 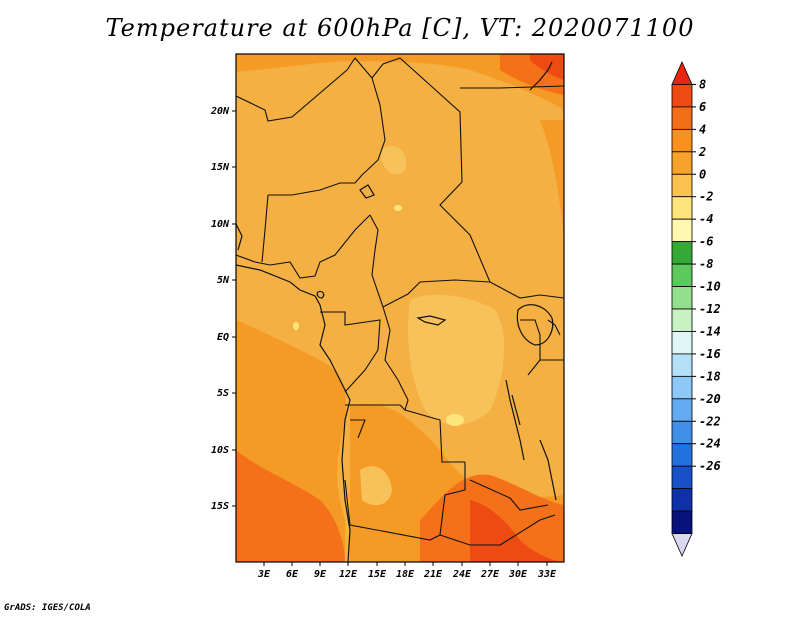 I want to click on latitude-axis: 20N 15N 10N 5N EQ 5S 10S 15S, so click(x=223, y=309).